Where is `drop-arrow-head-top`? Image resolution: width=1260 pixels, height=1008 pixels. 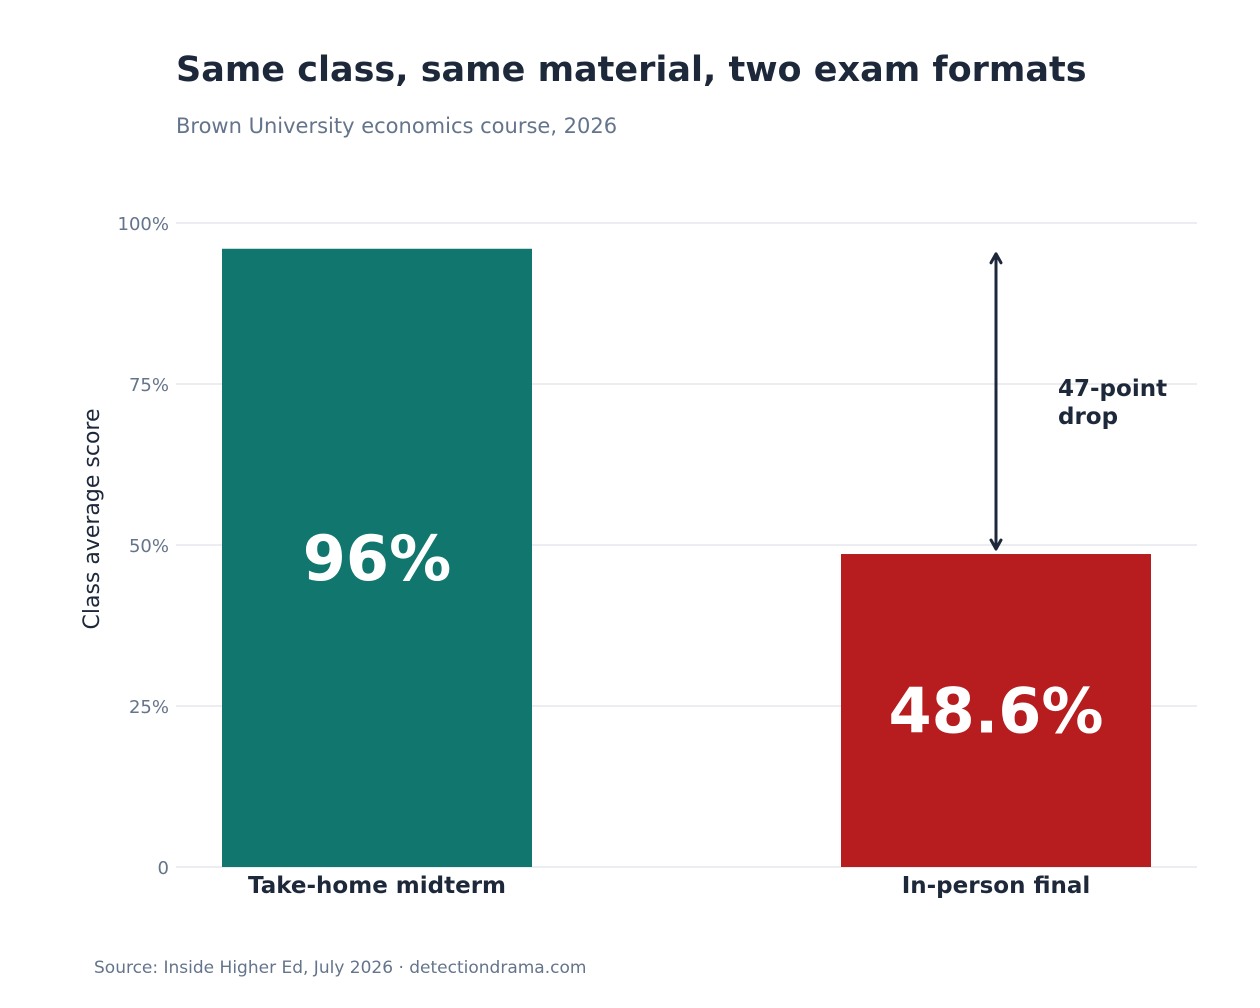 drop-arrow-head-top is located at coordinates (996, 258).